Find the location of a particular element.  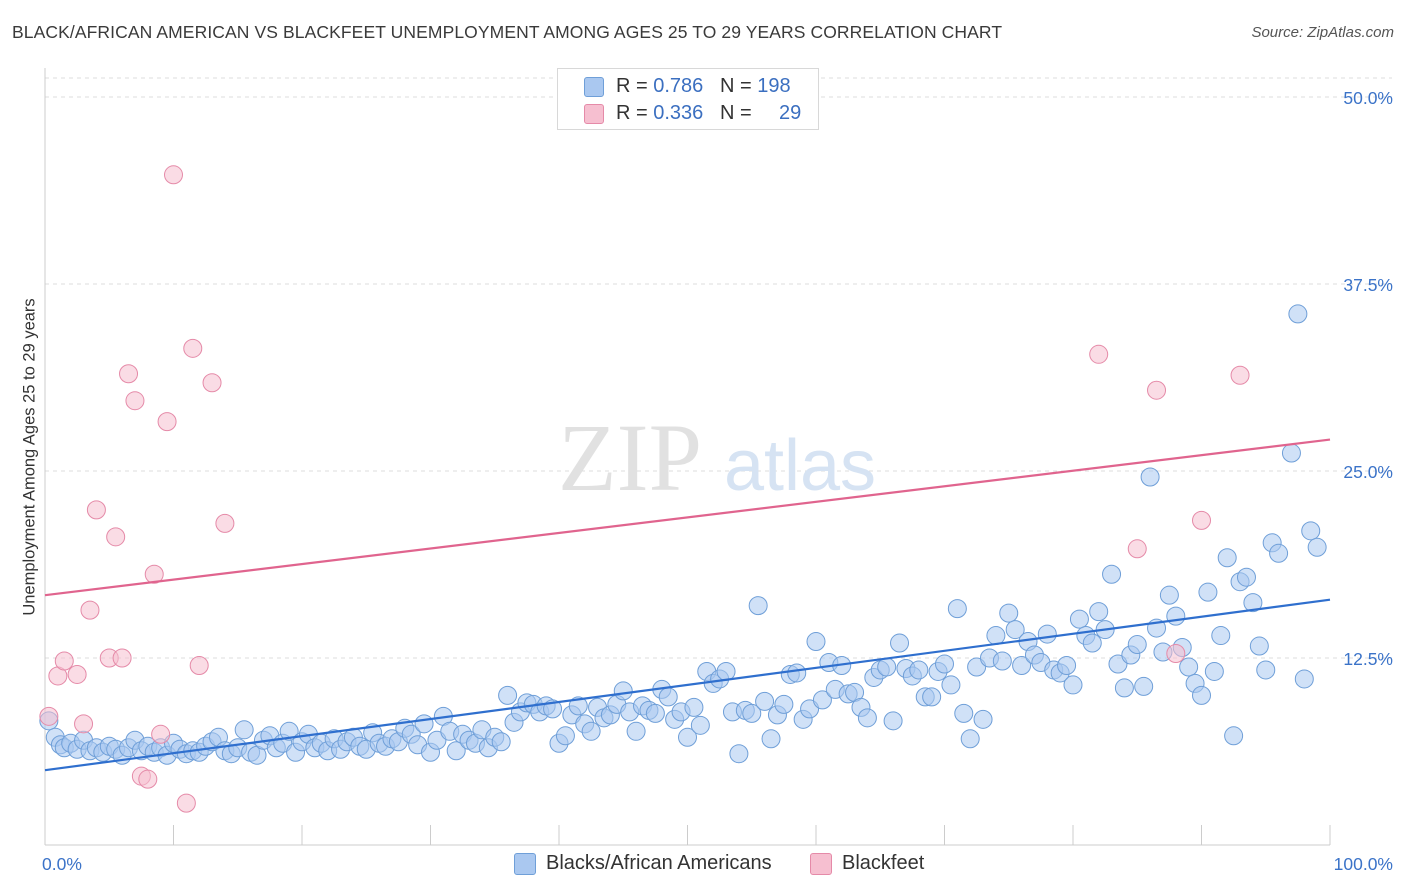

x-tick-label: 100.0% is located at coordinates (1363, 864).